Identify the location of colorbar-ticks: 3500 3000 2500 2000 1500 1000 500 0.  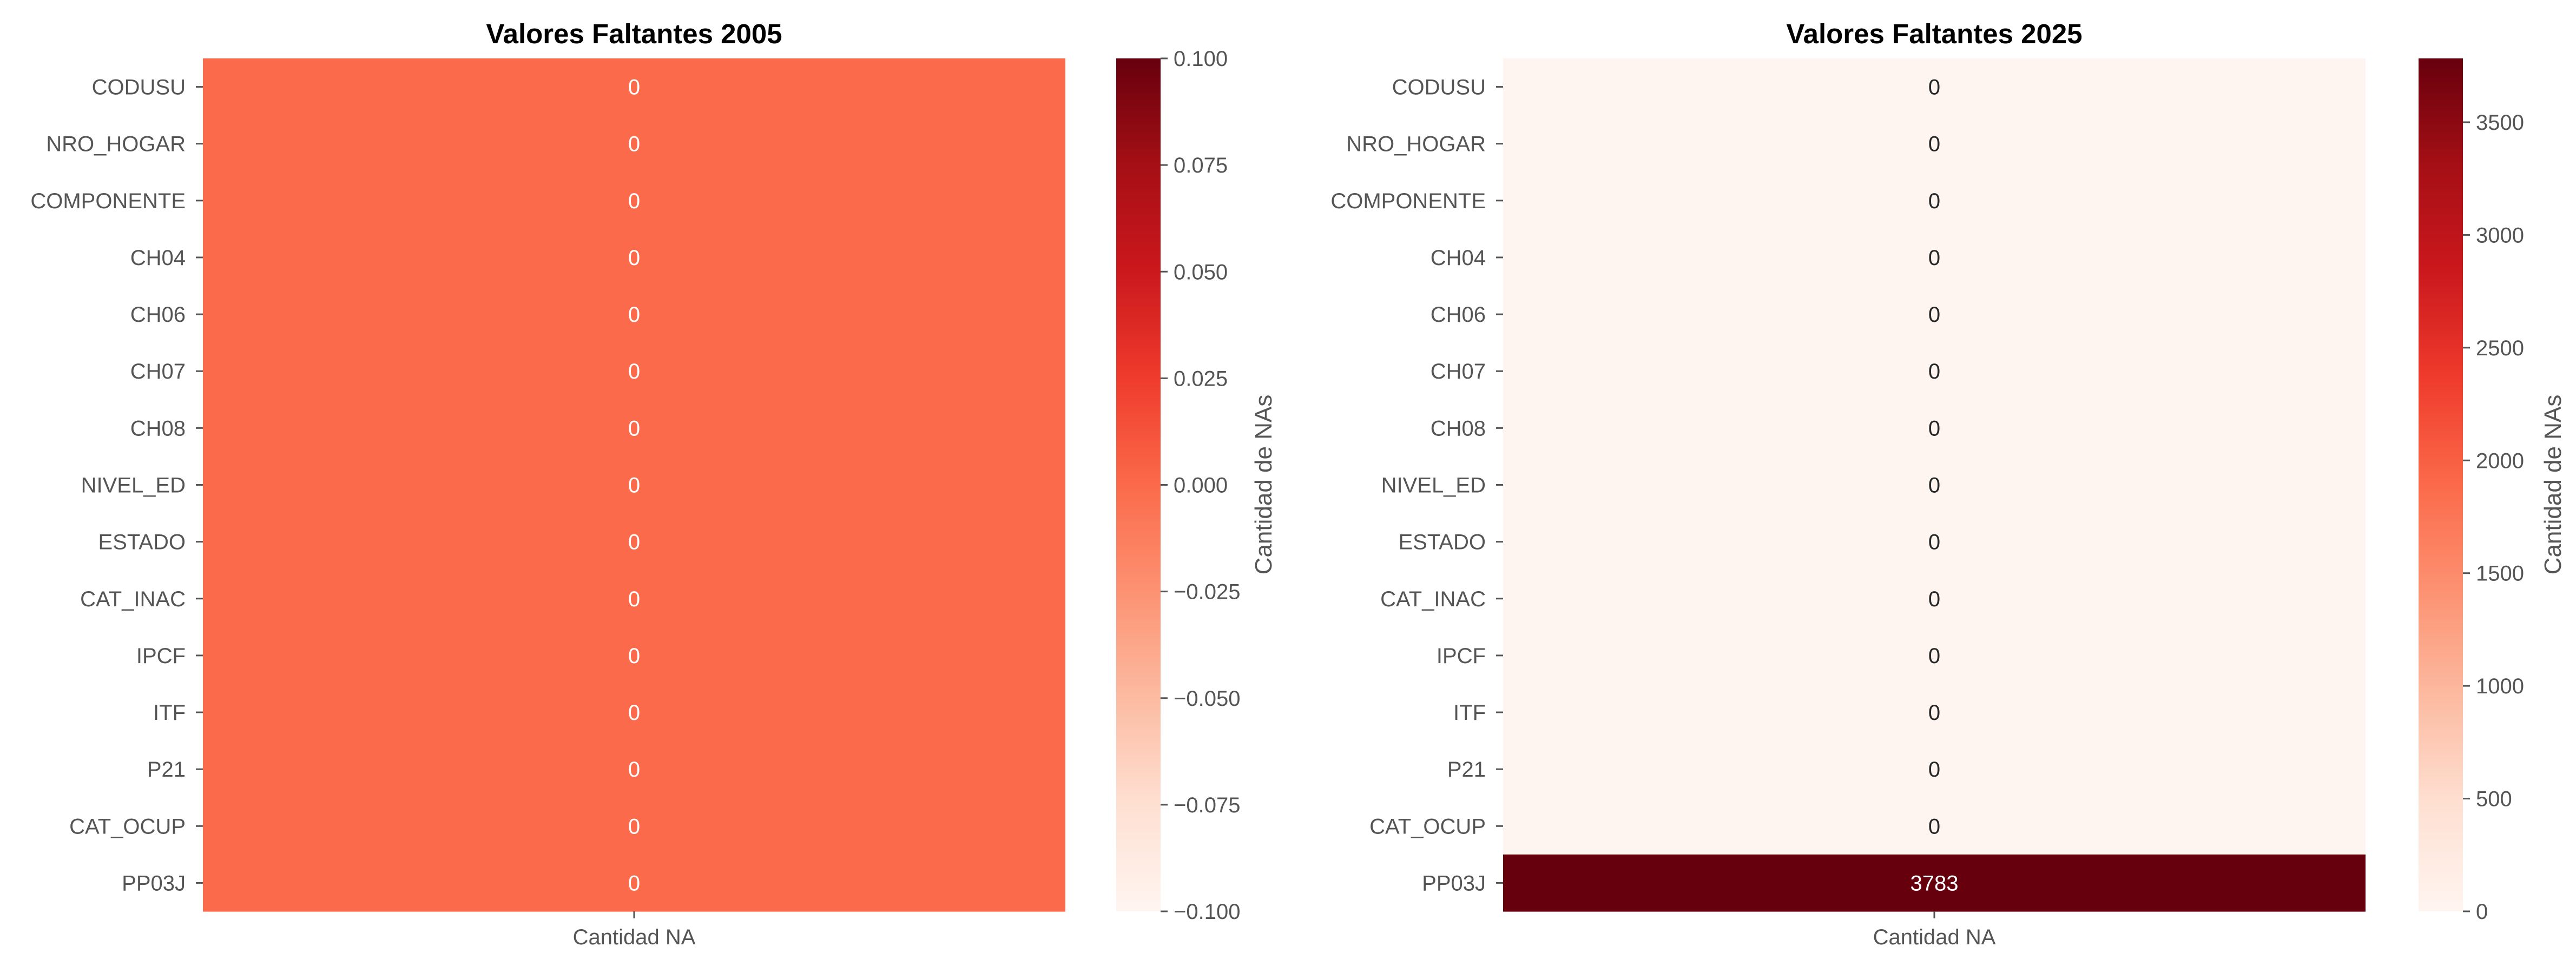
(2493, 517).